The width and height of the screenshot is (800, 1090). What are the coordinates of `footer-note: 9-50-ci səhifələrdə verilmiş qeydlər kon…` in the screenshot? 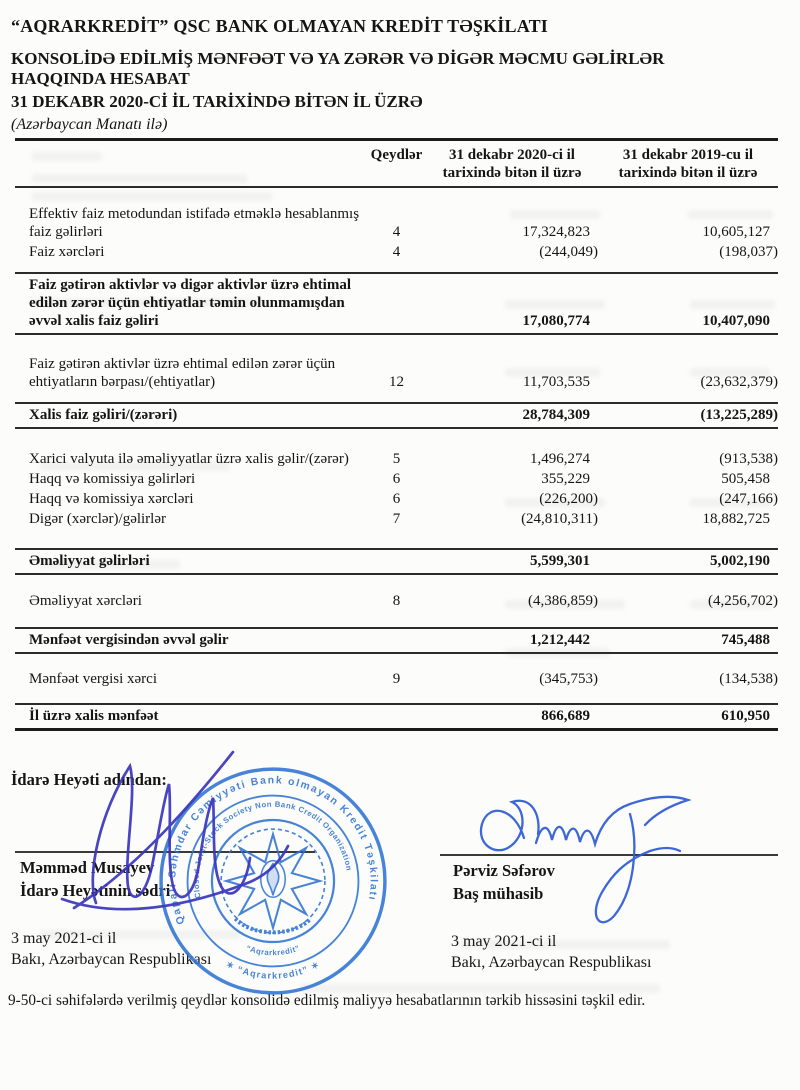 It's located at (327, 1000).